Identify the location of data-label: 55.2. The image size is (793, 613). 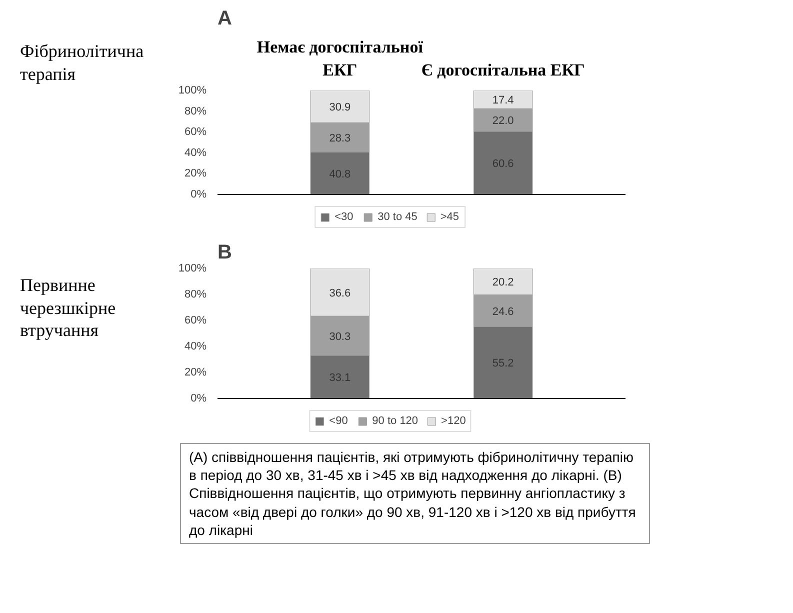
(503, 364).